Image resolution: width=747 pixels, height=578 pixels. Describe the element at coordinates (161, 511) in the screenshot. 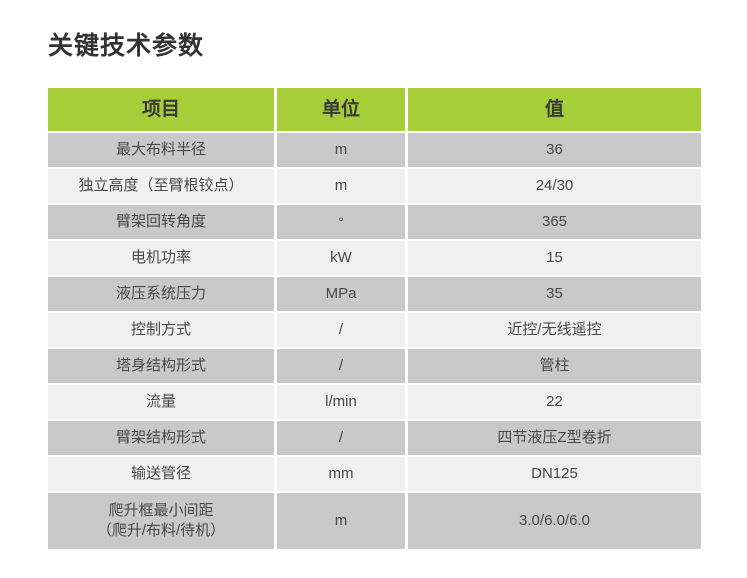

I see `cell-item-line1: 爬升框最小间距` at that location.